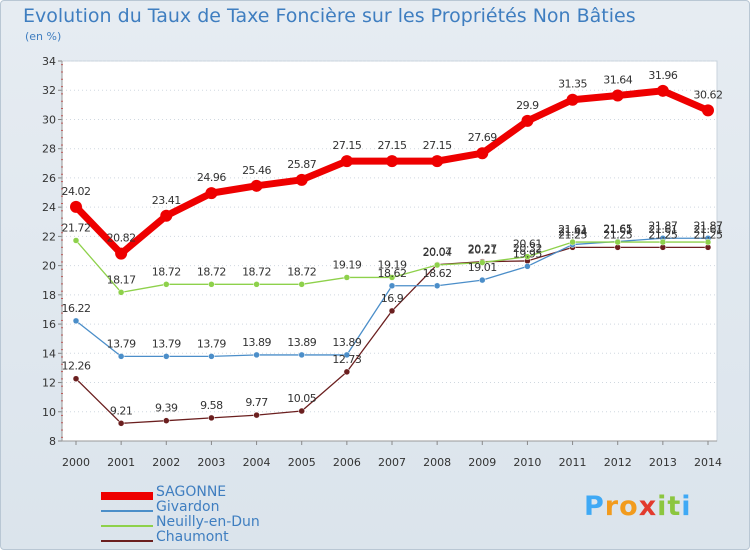  What do you see at coordinates (708, 234) in the screenshot?
I see `data-label: 21.25` at bounding box center [708, 234].